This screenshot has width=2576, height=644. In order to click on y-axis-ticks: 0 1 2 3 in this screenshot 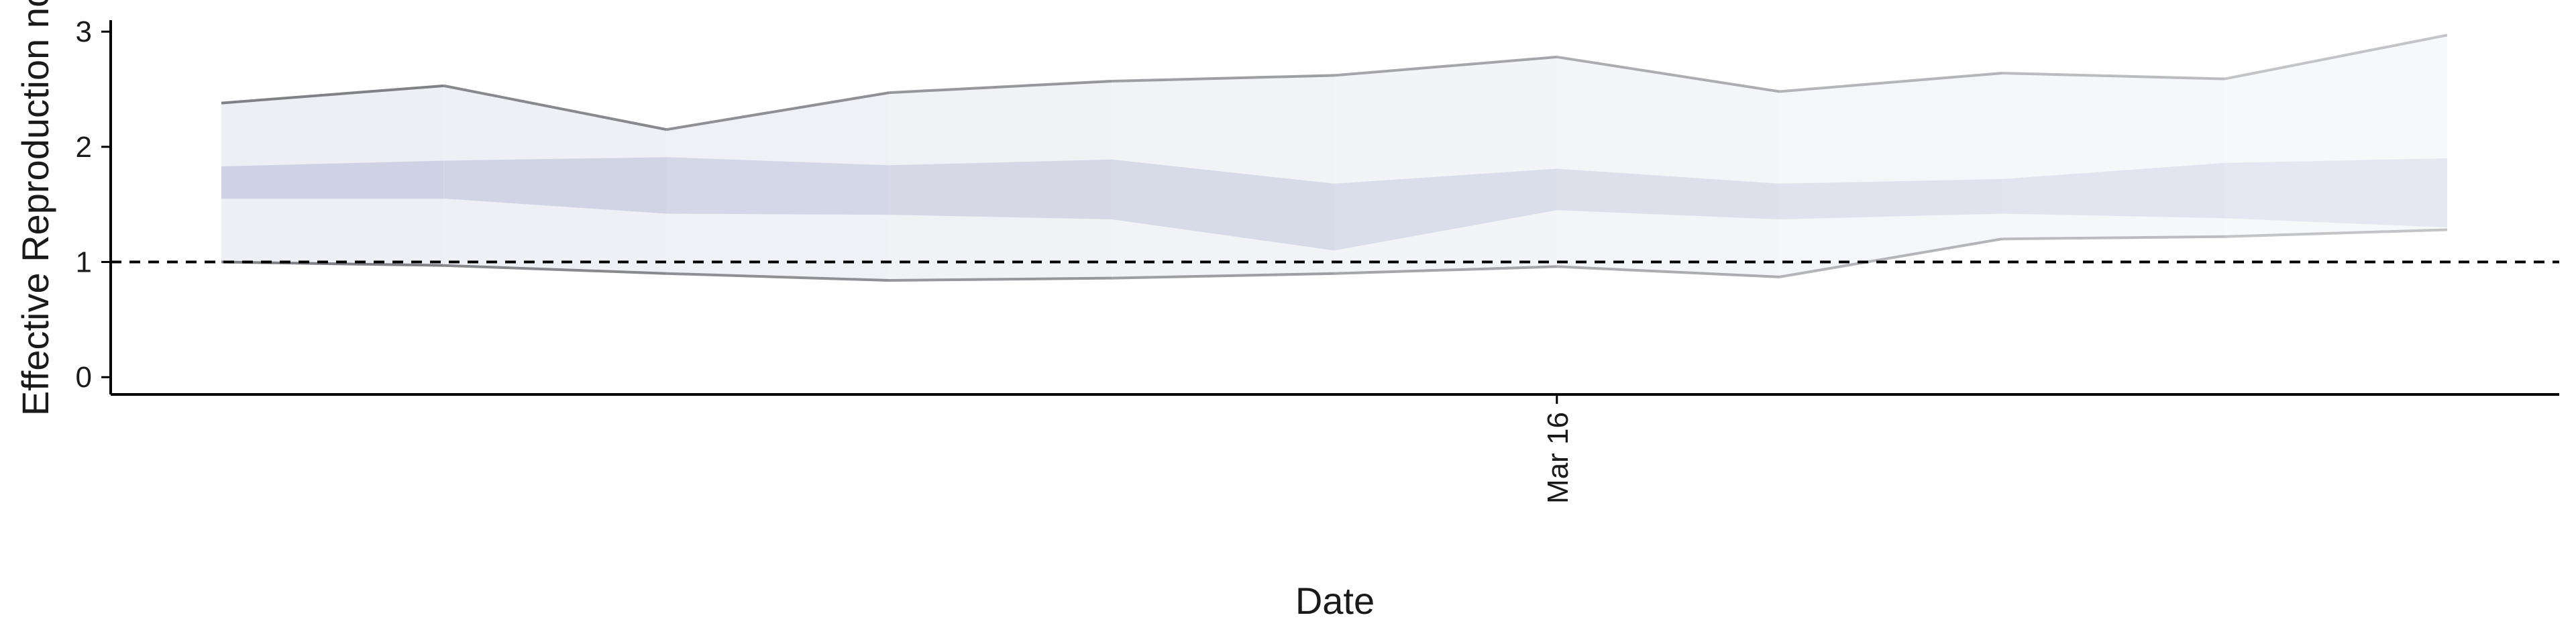, I will do `click(93, 204)`.